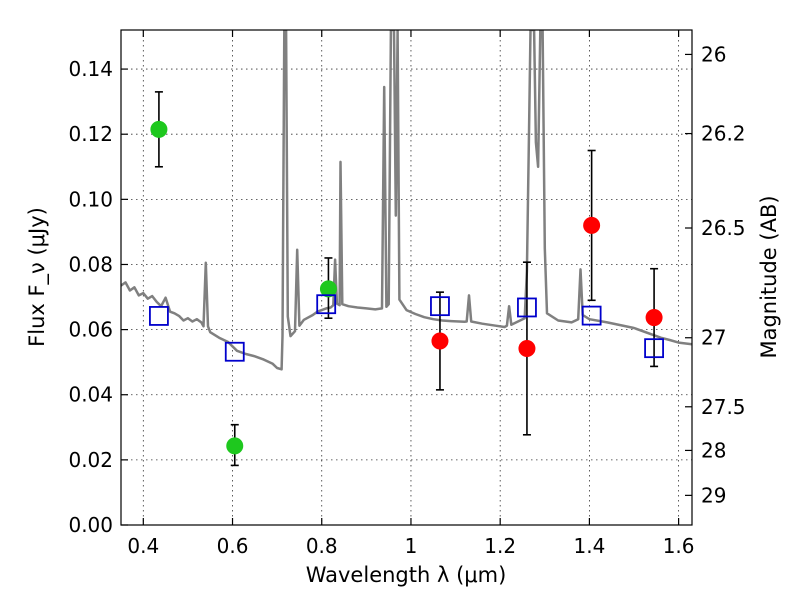 This screenshot has height=600, width=800. What do you see at coordinates (713, 450) in the screenshot?
I see `y2-tick-label: 28` at bounding box center [713, 450].